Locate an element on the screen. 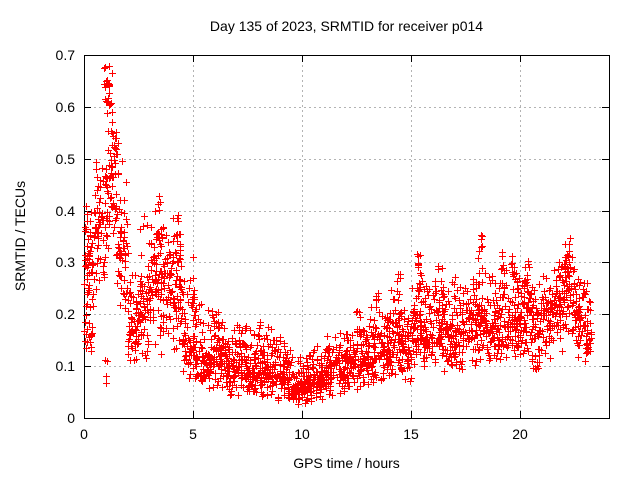  y-tick-label: 0.5 is located at coordinates (66, 159).